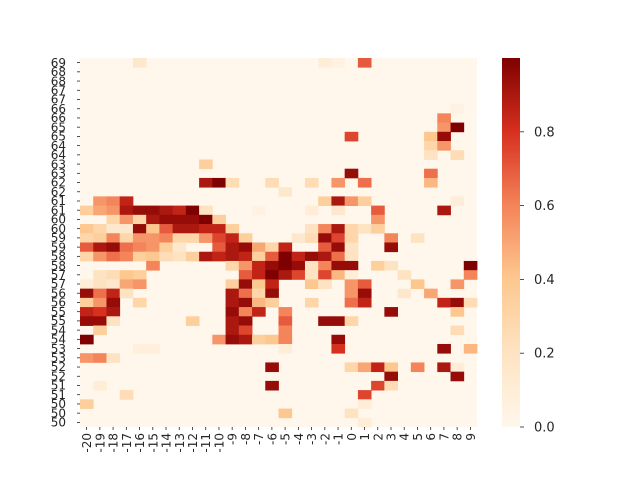 The image size is (640, 484). I want to click on x-tick-label: 5, so click(418, 437).